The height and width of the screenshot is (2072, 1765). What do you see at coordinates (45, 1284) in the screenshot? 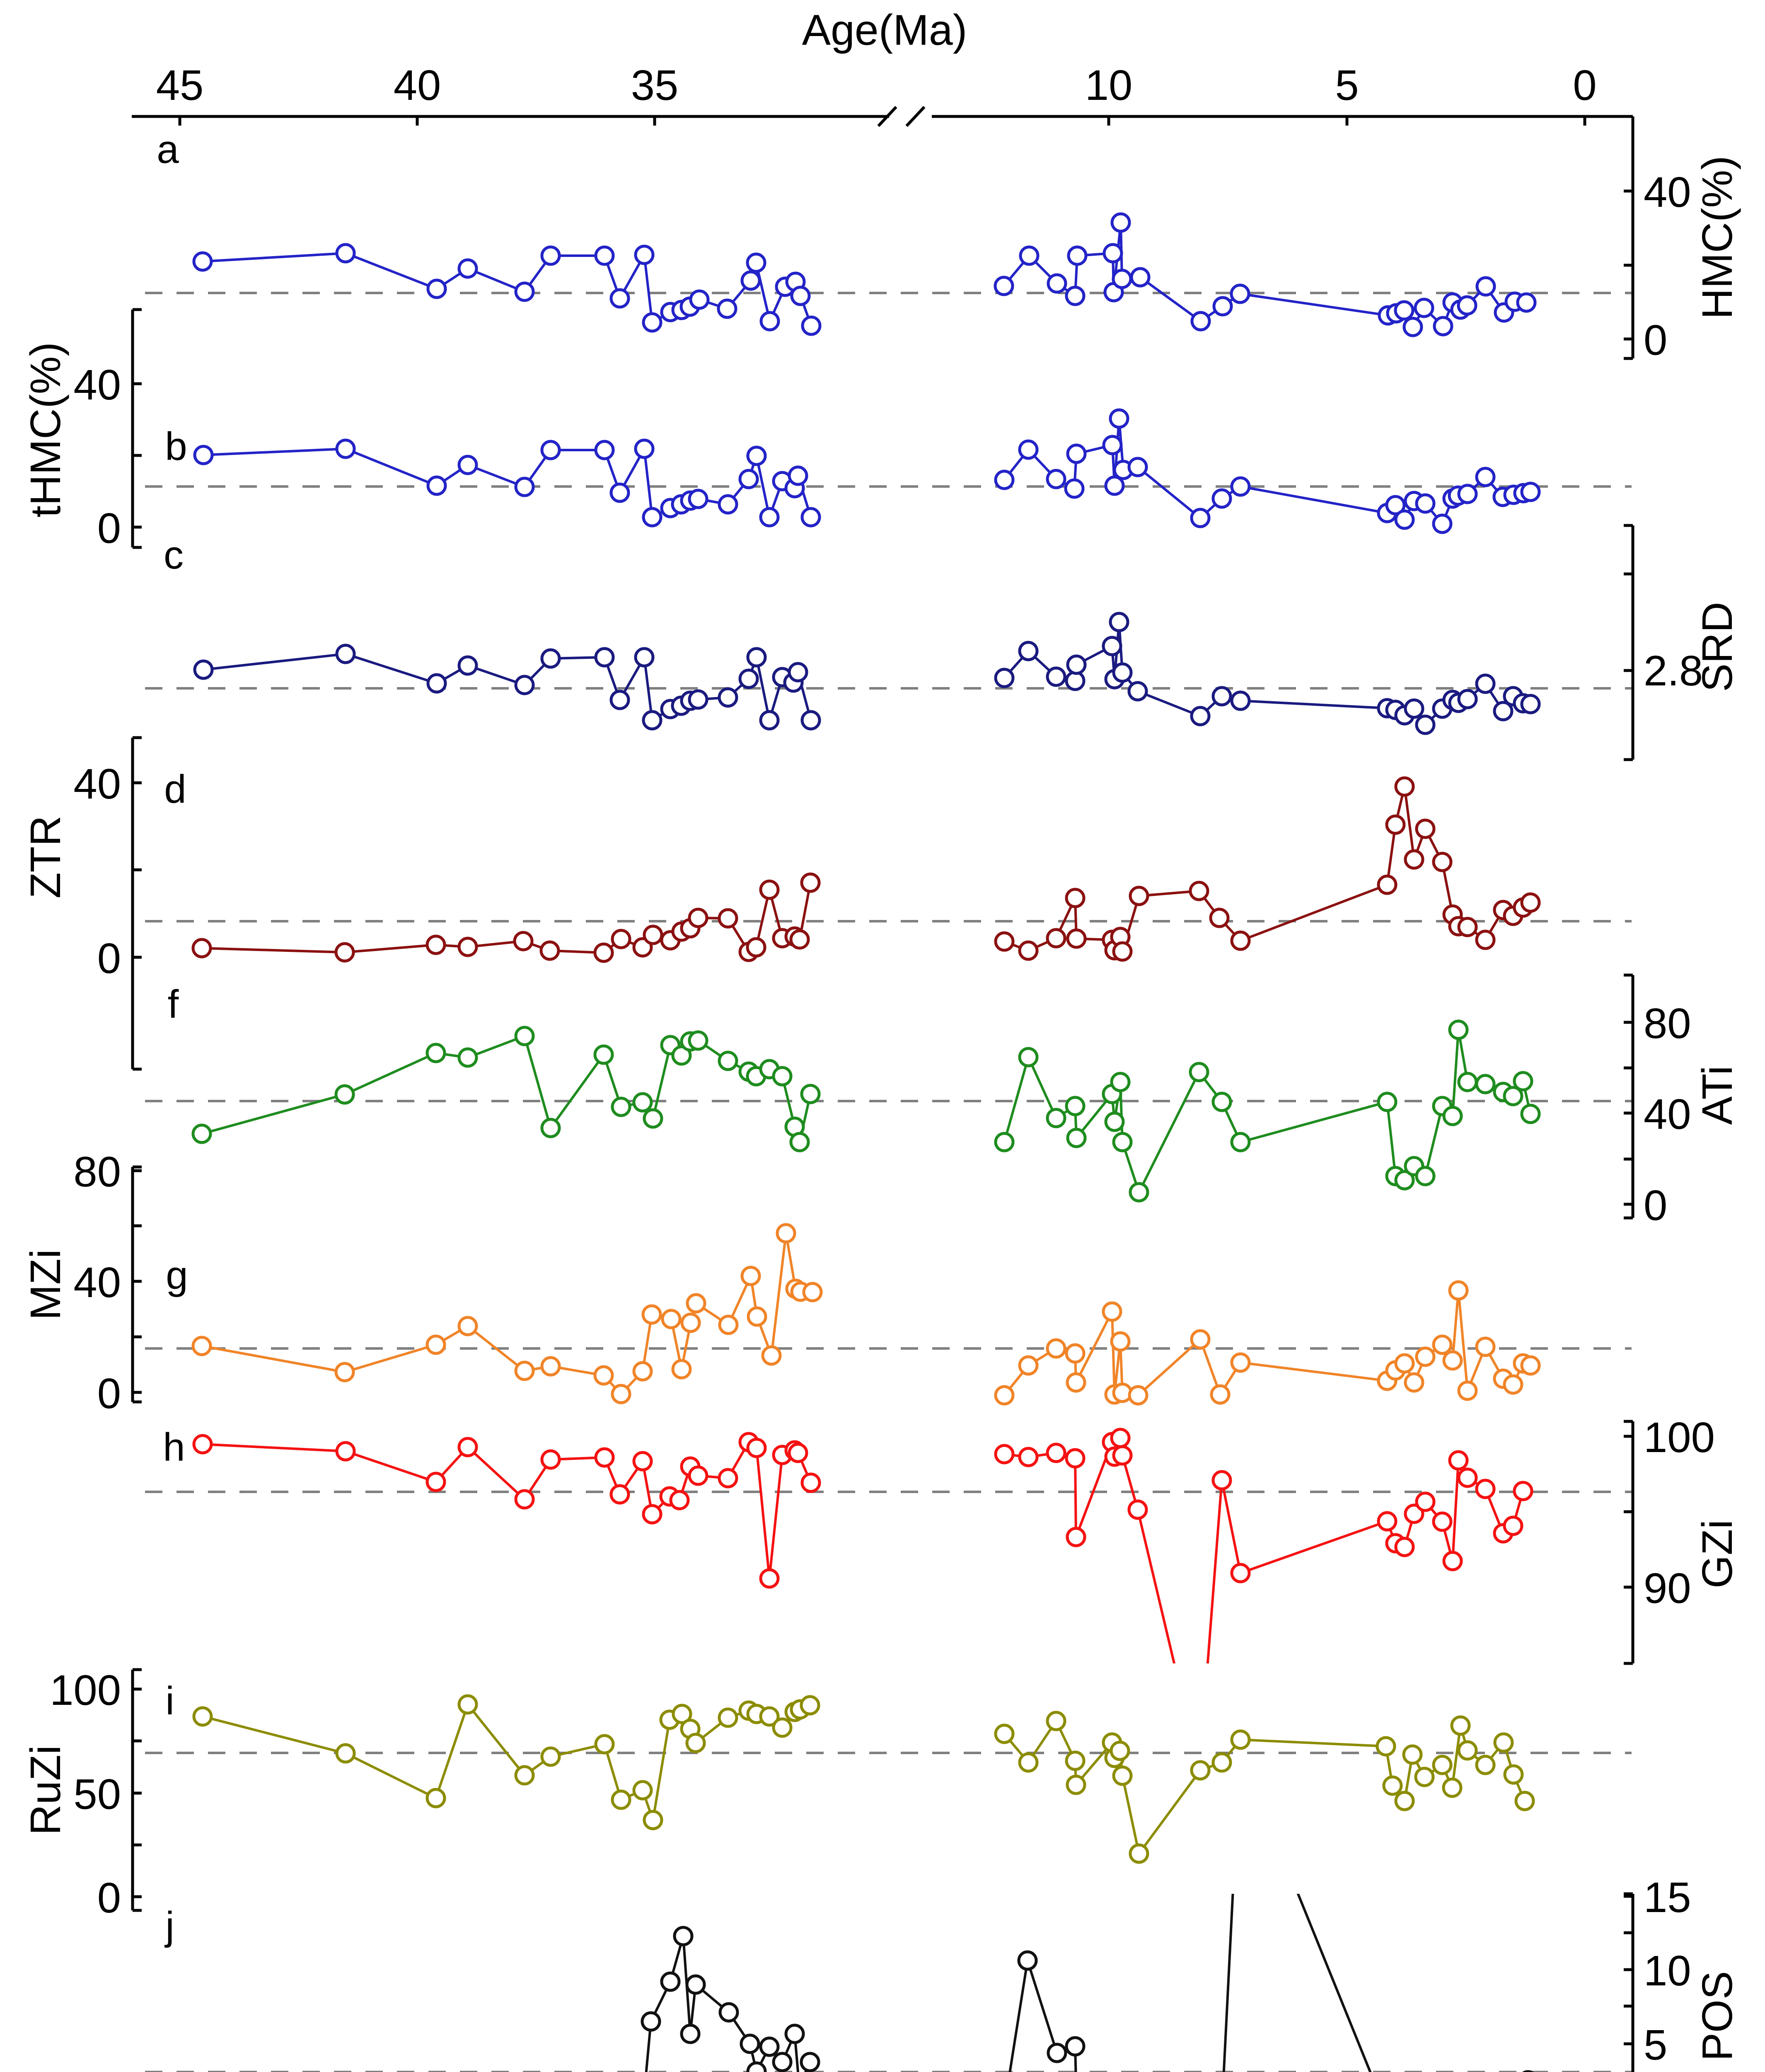
I see `svg-text: MZi` at bounding box center [45, 1284].